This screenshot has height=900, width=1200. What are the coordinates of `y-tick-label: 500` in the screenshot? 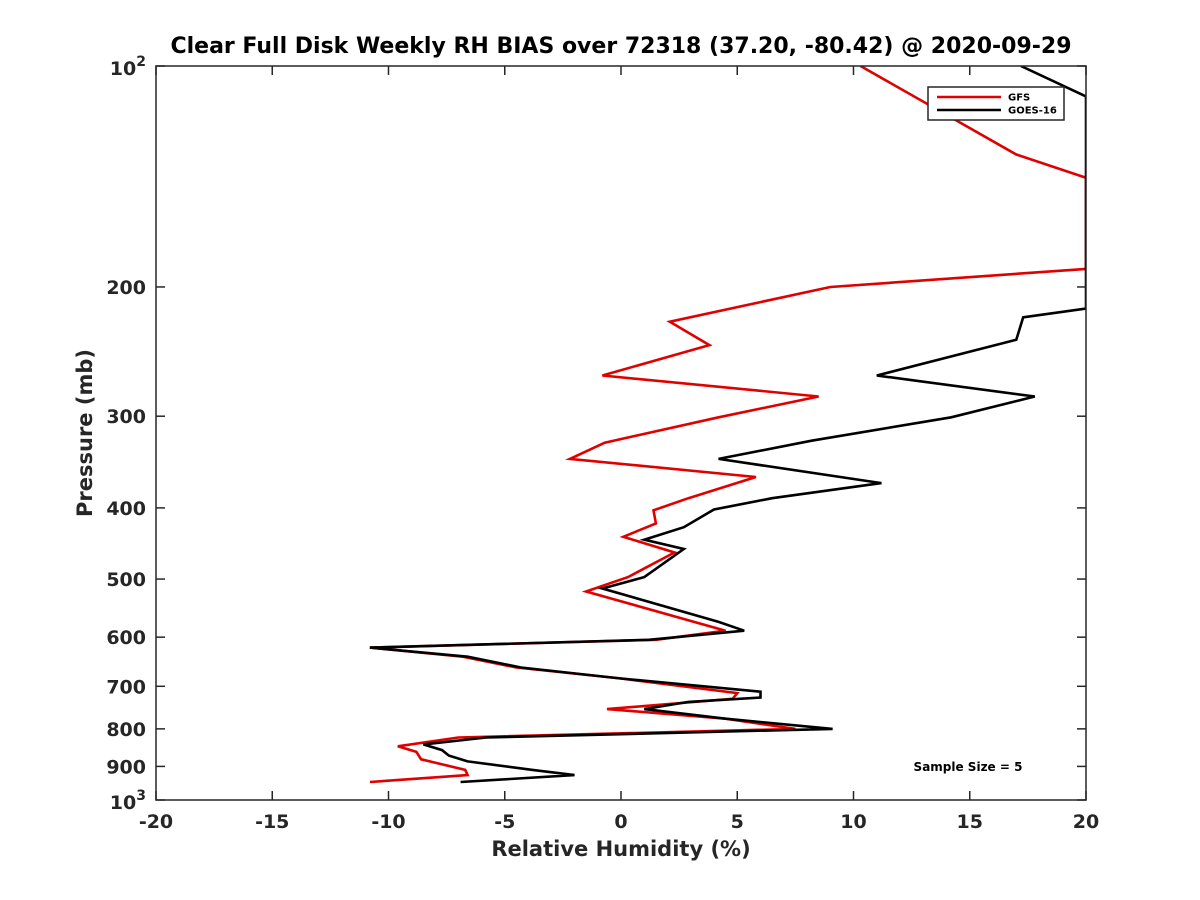 It's located at (126, 580).